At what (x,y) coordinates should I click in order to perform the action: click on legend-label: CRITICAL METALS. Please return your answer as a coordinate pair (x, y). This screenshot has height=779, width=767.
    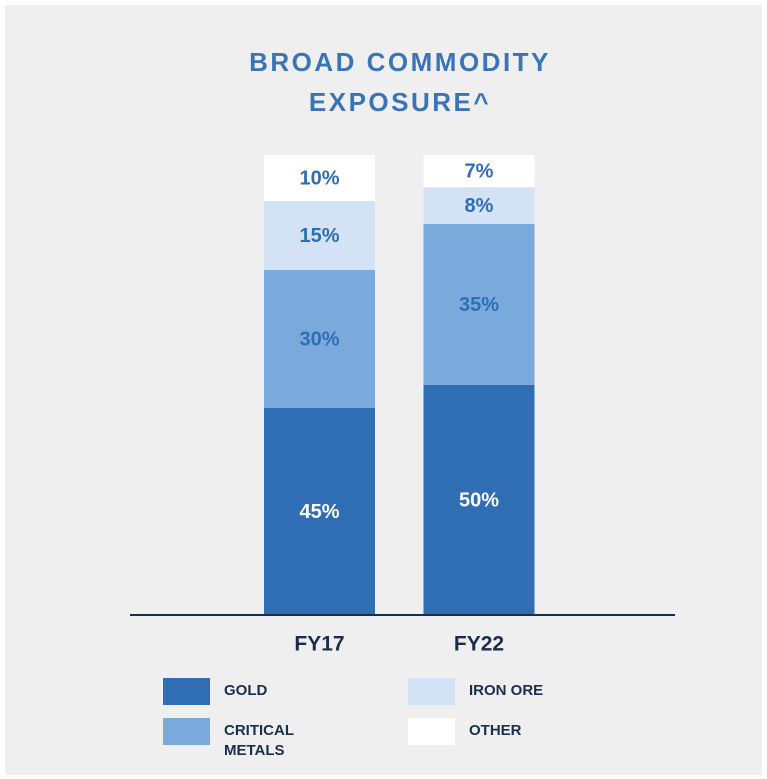
    Looking at the image, I should click on (259, 740).